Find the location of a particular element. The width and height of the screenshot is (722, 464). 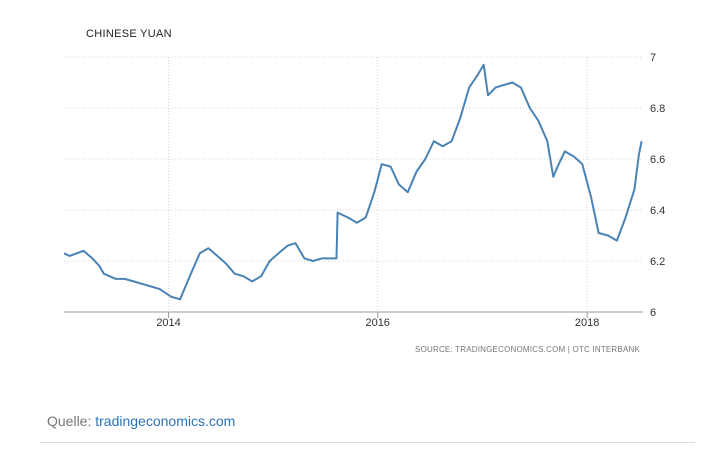

y-tick-label: 6.8 is located at coordinates (657, 109).